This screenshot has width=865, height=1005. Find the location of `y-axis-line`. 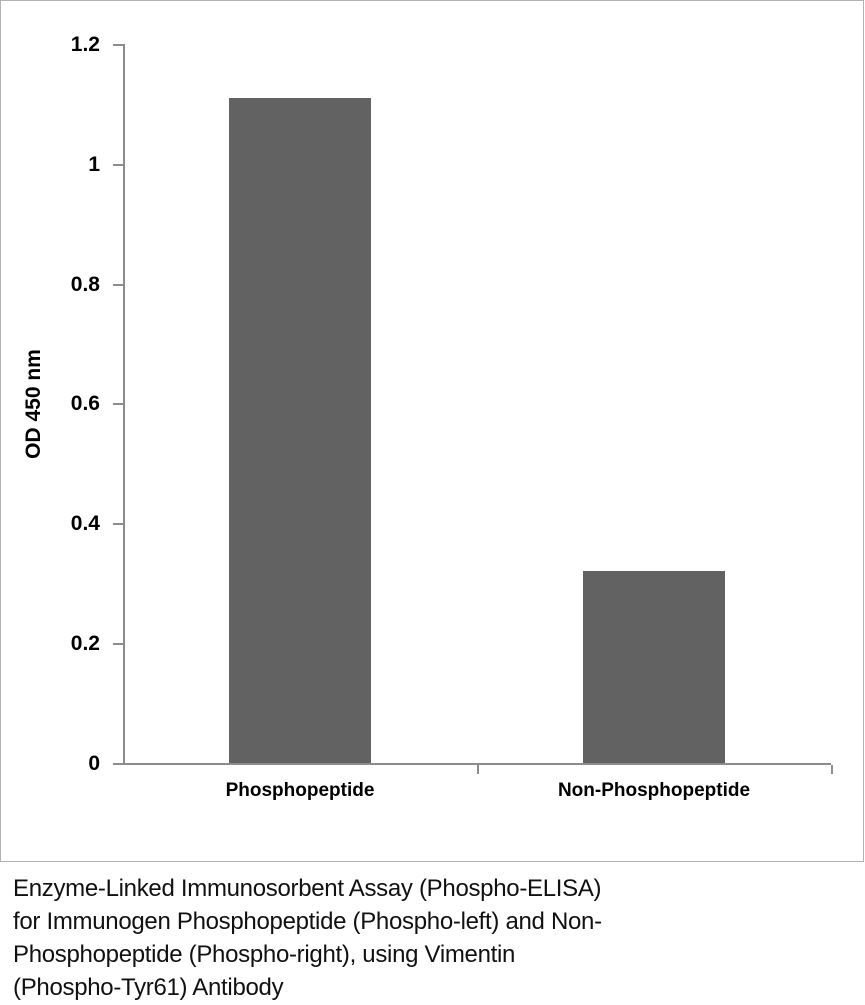

y-axis-line is located at coordinates (124, 404).